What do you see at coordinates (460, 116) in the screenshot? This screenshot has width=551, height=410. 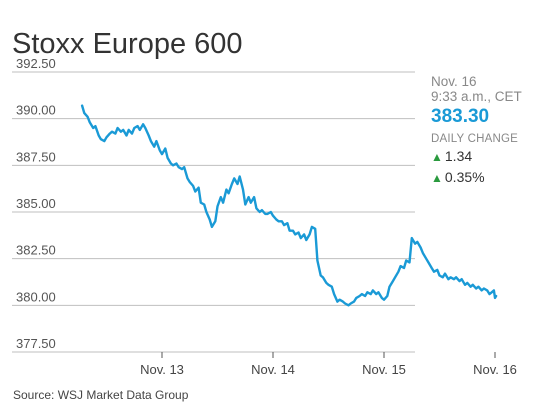 I see `quote-price: 383.30` at bounding box center [460, 116].